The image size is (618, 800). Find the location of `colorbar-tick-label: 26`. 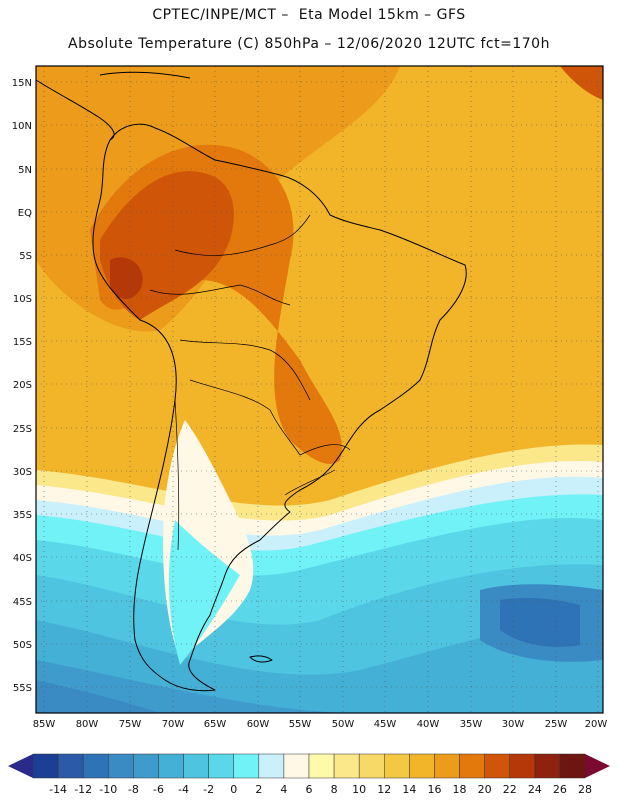

colorbar-tick-label: 26 is located at coordinates (560, 789).